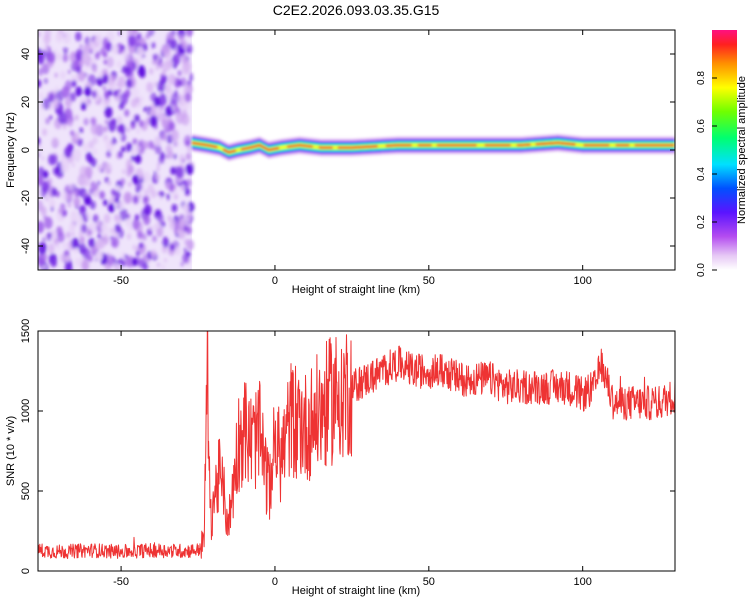  What do you see at coordinates (275, 582) in the screenshot?
I see `x-tick-label: 0` at bounding box center [275, 582].